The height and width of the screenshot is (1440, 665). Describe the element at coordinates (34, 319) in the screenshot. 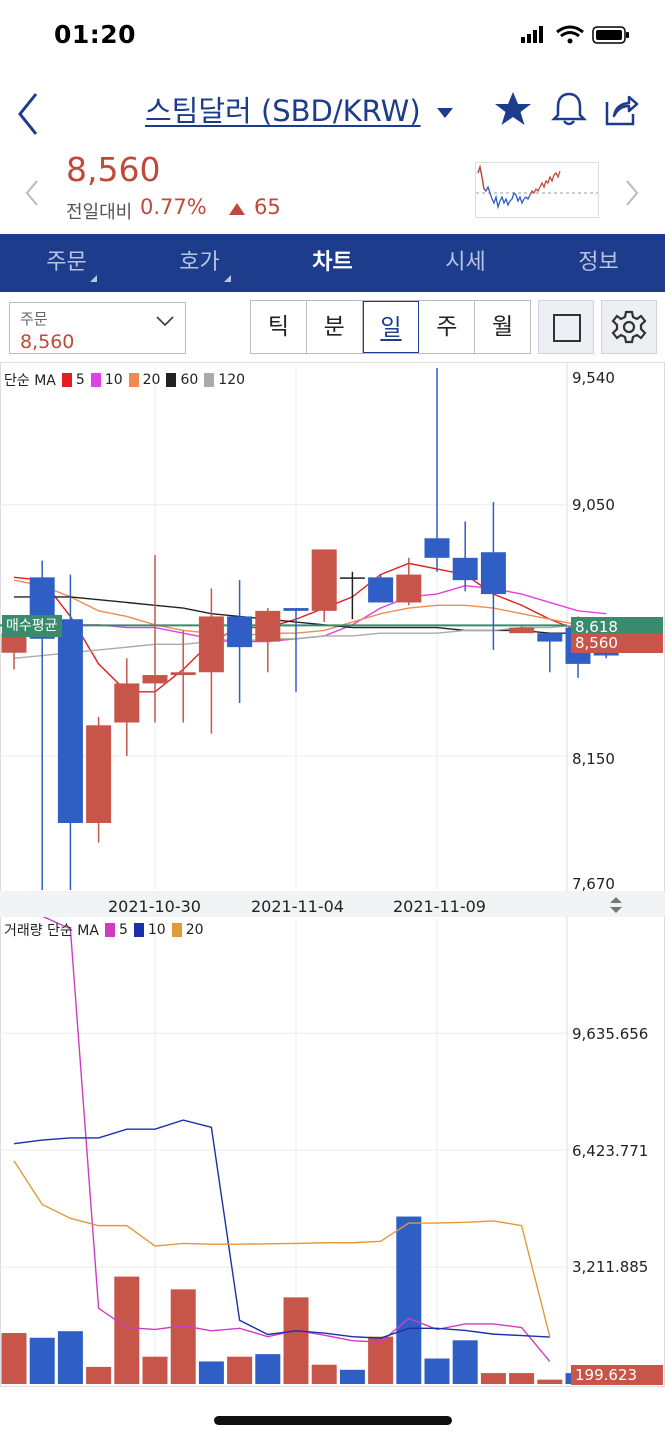

I see `order-select-label: 주문` at that location.